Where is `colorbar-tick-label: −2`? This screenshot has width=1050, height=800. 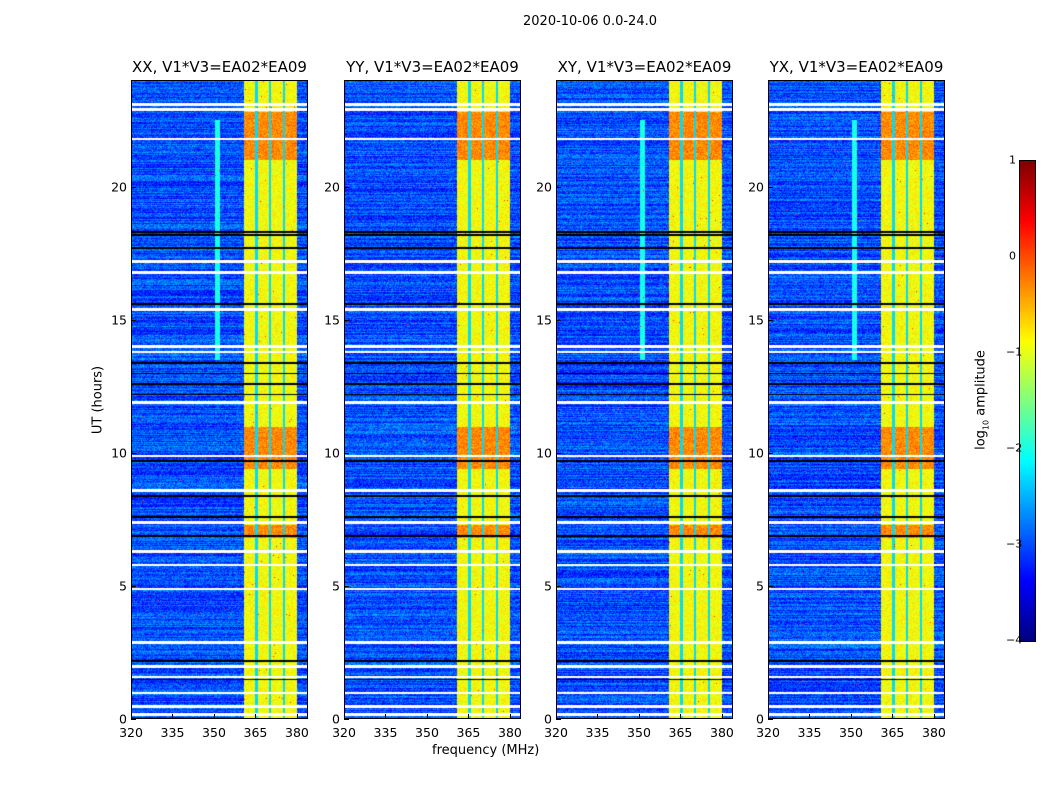 colorbar-tick-label: −2 is located at coordinates (1014, 448).